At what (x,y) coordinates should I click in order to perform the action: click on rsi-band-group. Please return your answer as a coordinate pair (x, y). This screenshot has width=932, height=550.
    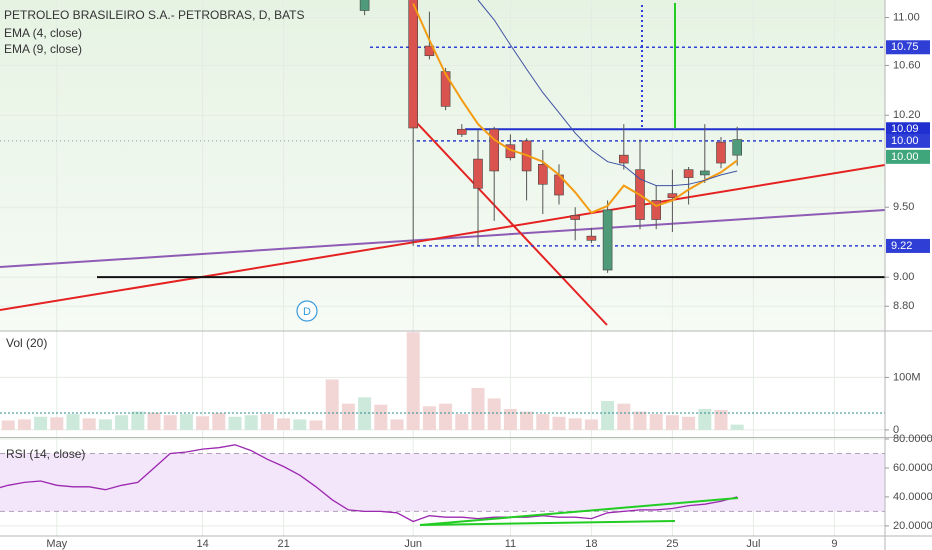
    Looking at the image, I should click on (442, 482).